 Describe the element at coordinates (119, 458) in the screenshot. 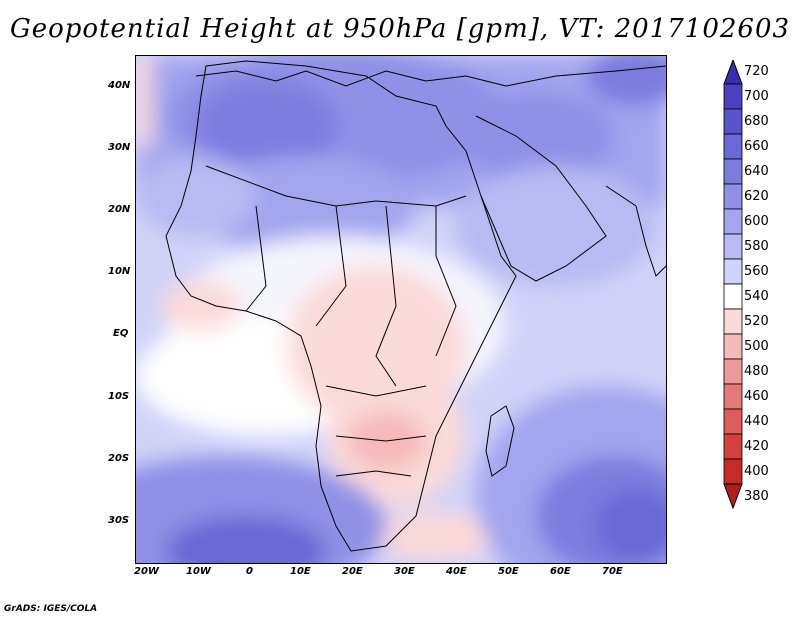

I see `lat-label: 20S` at that location.